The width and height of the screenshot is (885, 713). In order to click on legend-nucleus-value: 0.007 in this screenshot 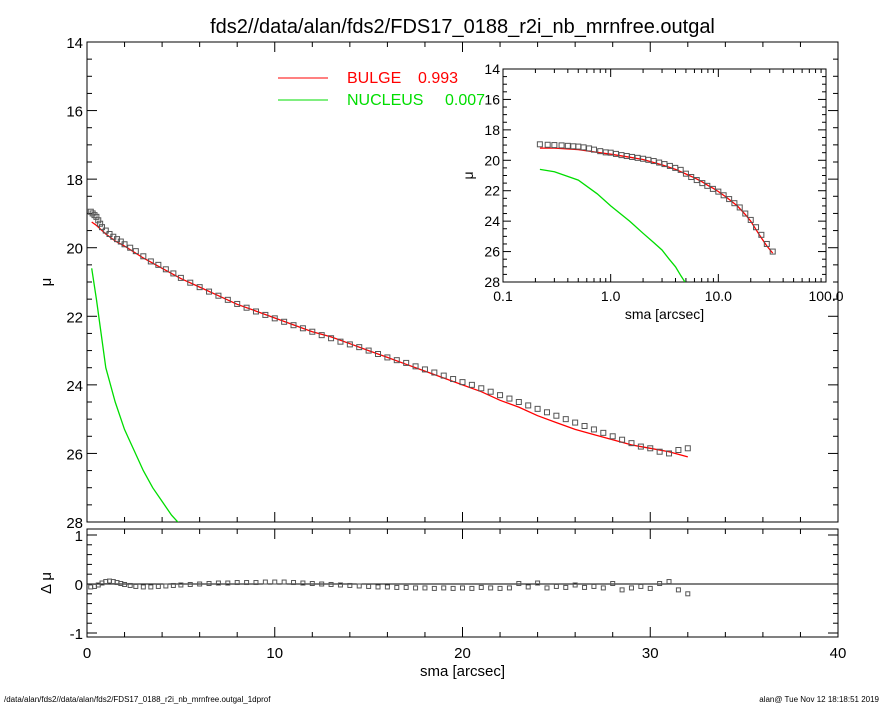, I will do `click(465, 100)`.